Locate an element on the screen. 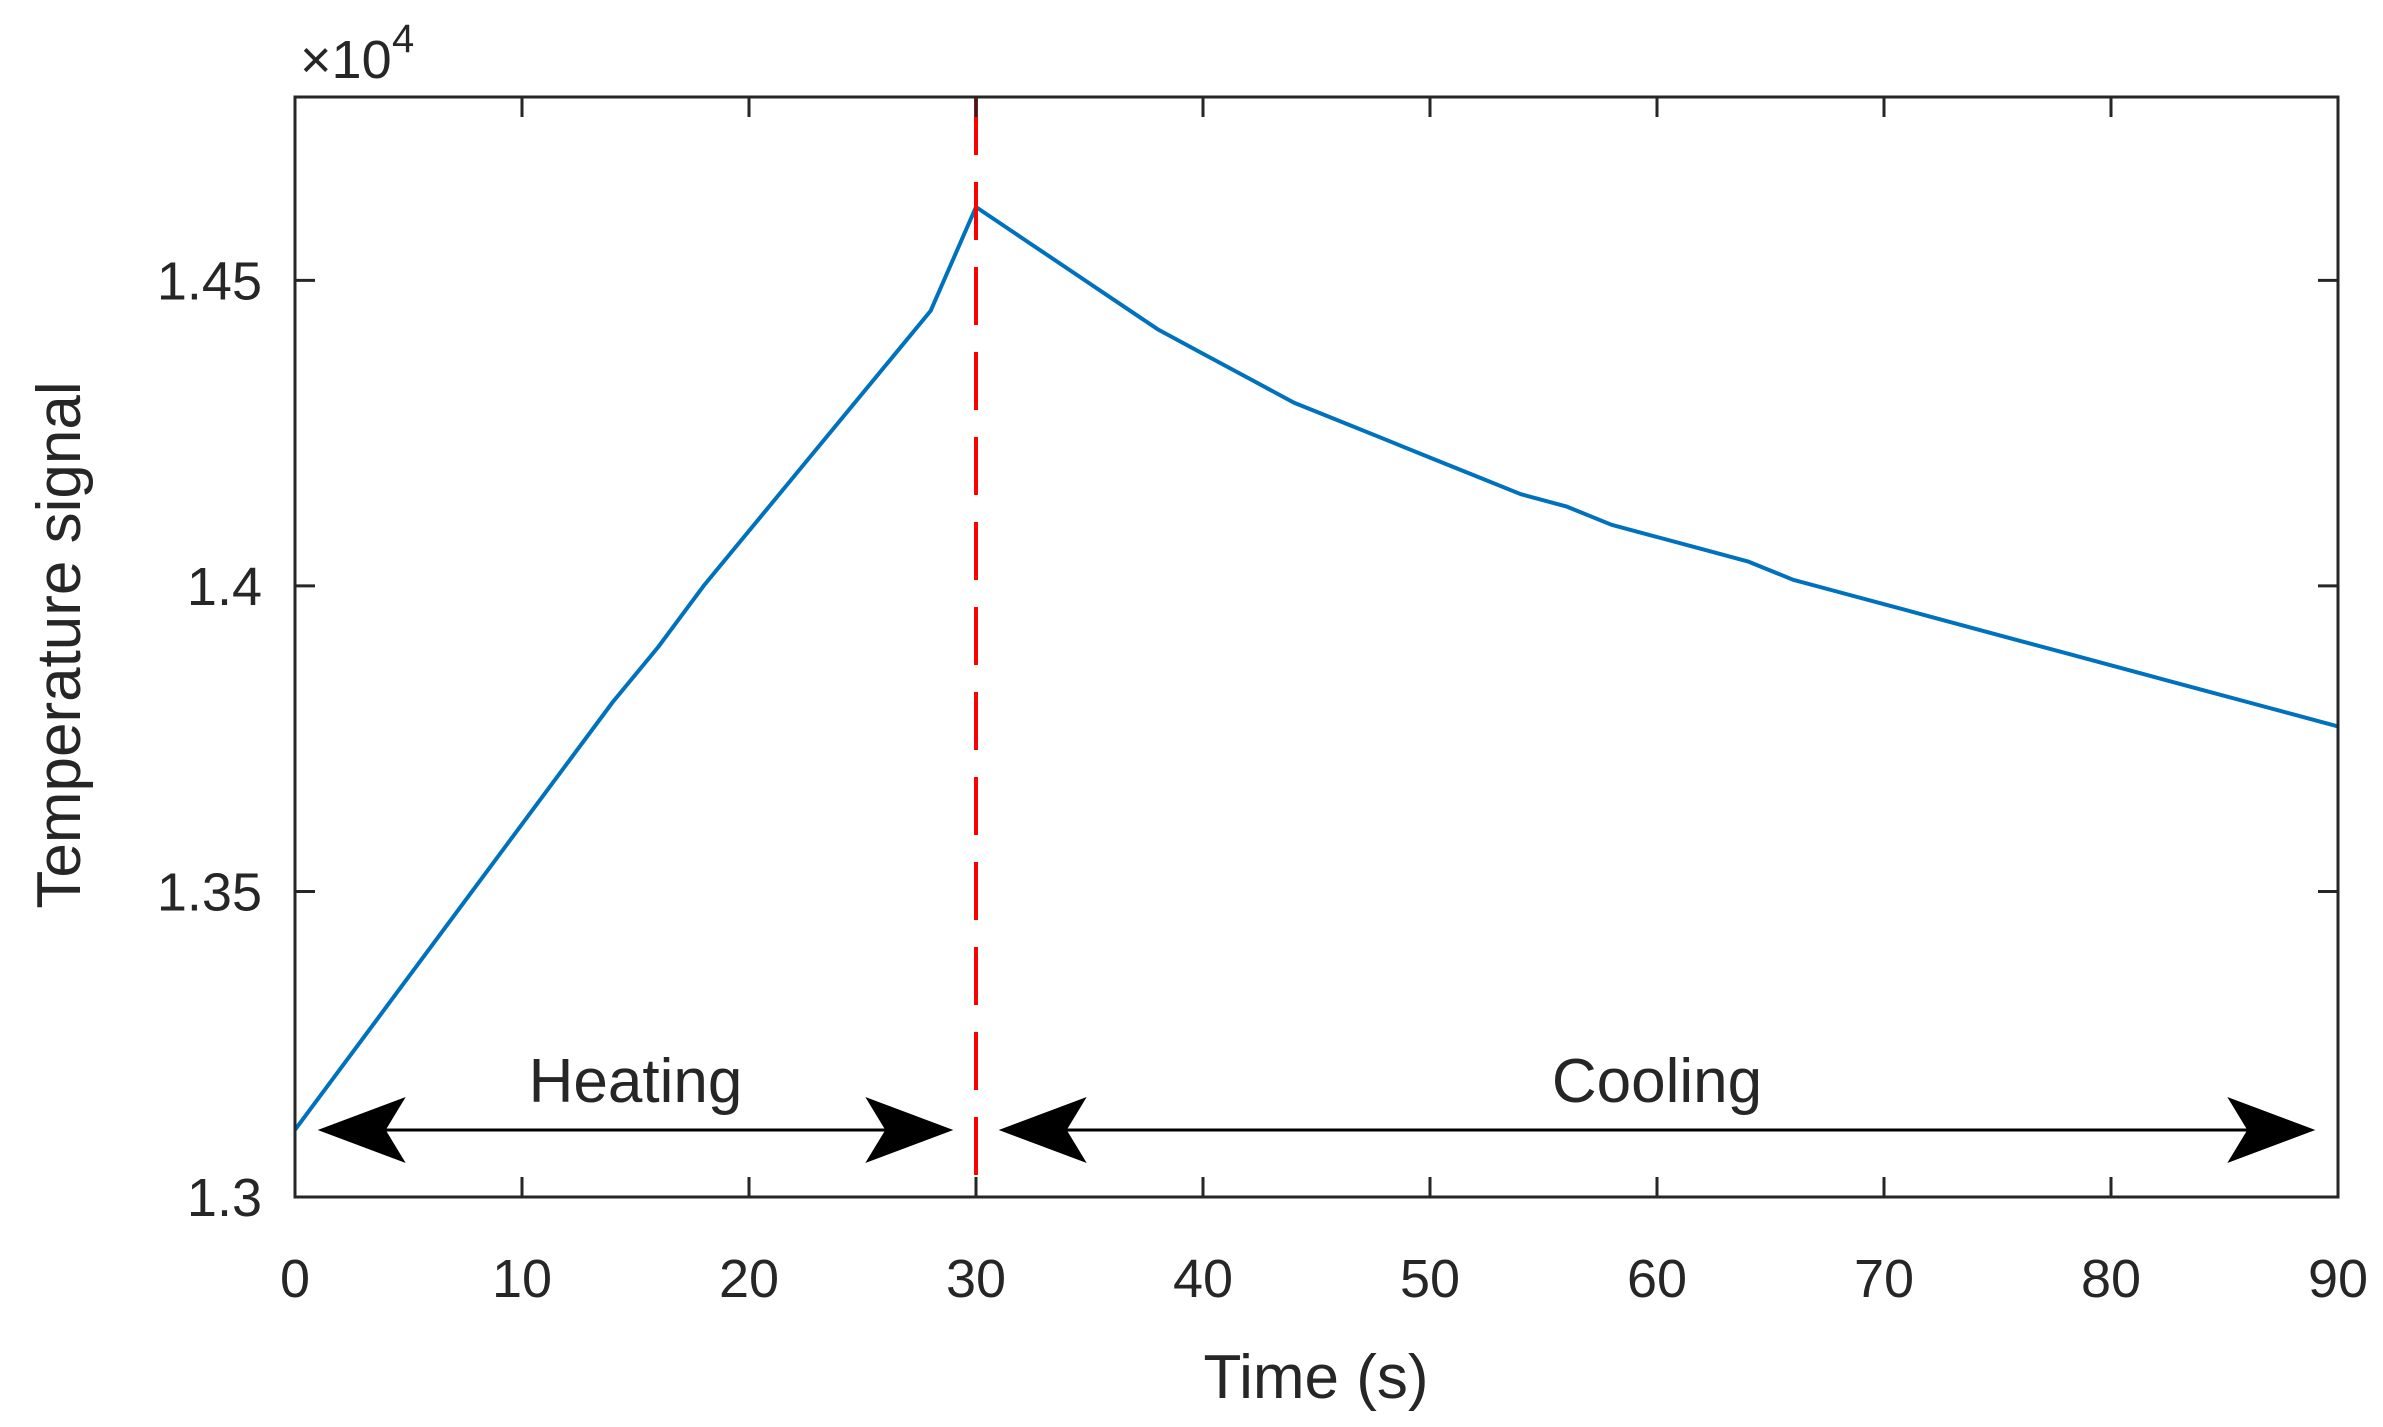  x-tick-label: 0 is located at coordinates (295, 1279).